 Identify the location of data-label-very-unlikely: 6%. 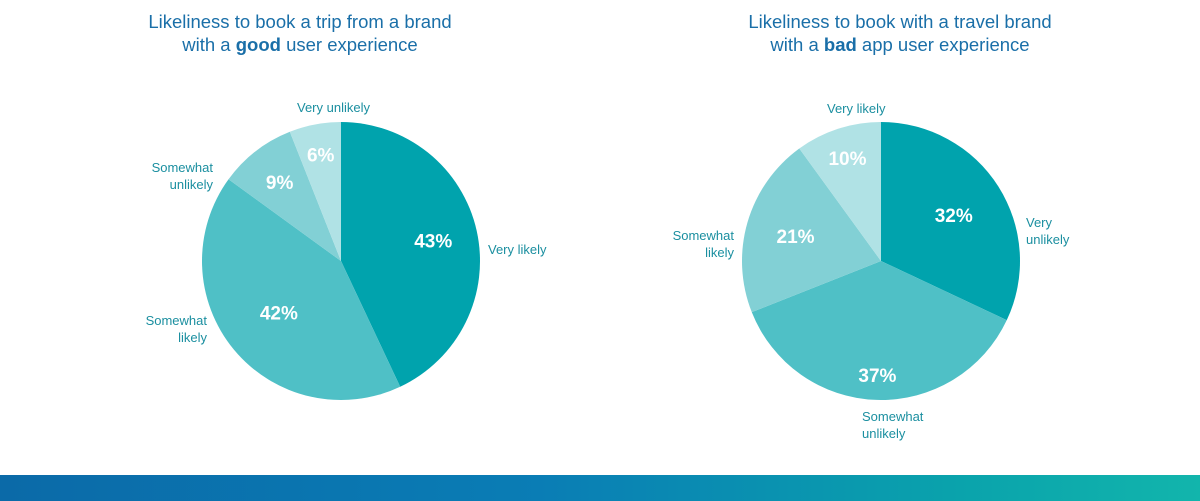
(321, 156).